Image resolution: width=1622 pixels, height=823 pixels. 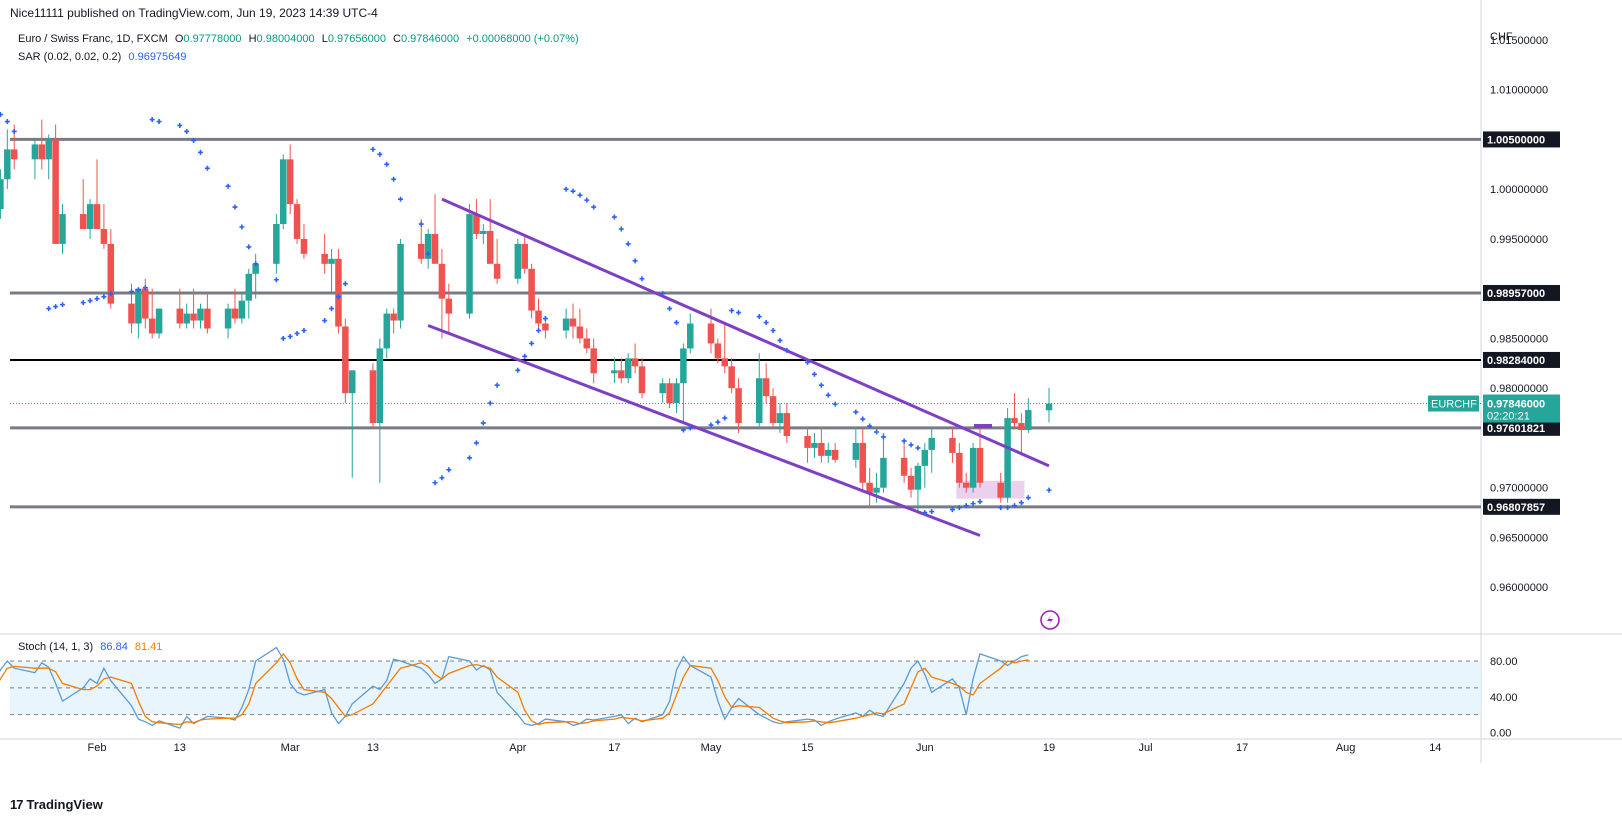 What do you see at coordinates (1501, 37) in the screenshot?
I see `currency-label: CHF` at bounding box center [1501, 37].